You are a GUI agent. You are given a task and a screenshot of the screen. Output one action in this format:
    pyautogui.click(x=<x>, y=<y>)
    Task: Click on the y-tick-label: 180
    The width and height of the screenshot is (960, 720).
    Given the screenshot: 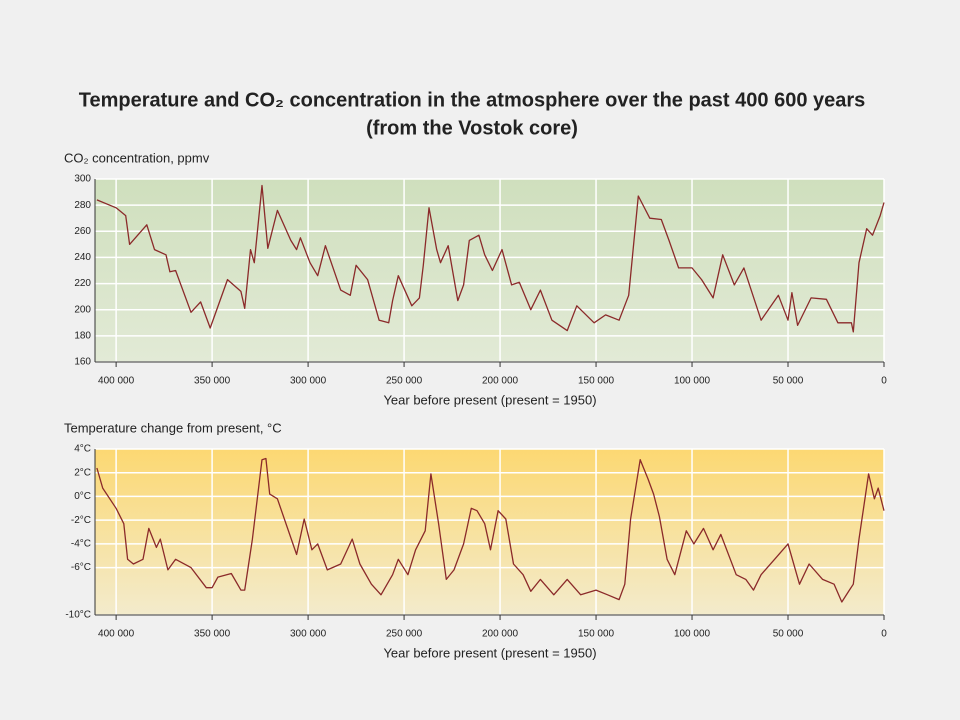 What is the action you would take?
    pyautogui.click(x=82, y=335)
    